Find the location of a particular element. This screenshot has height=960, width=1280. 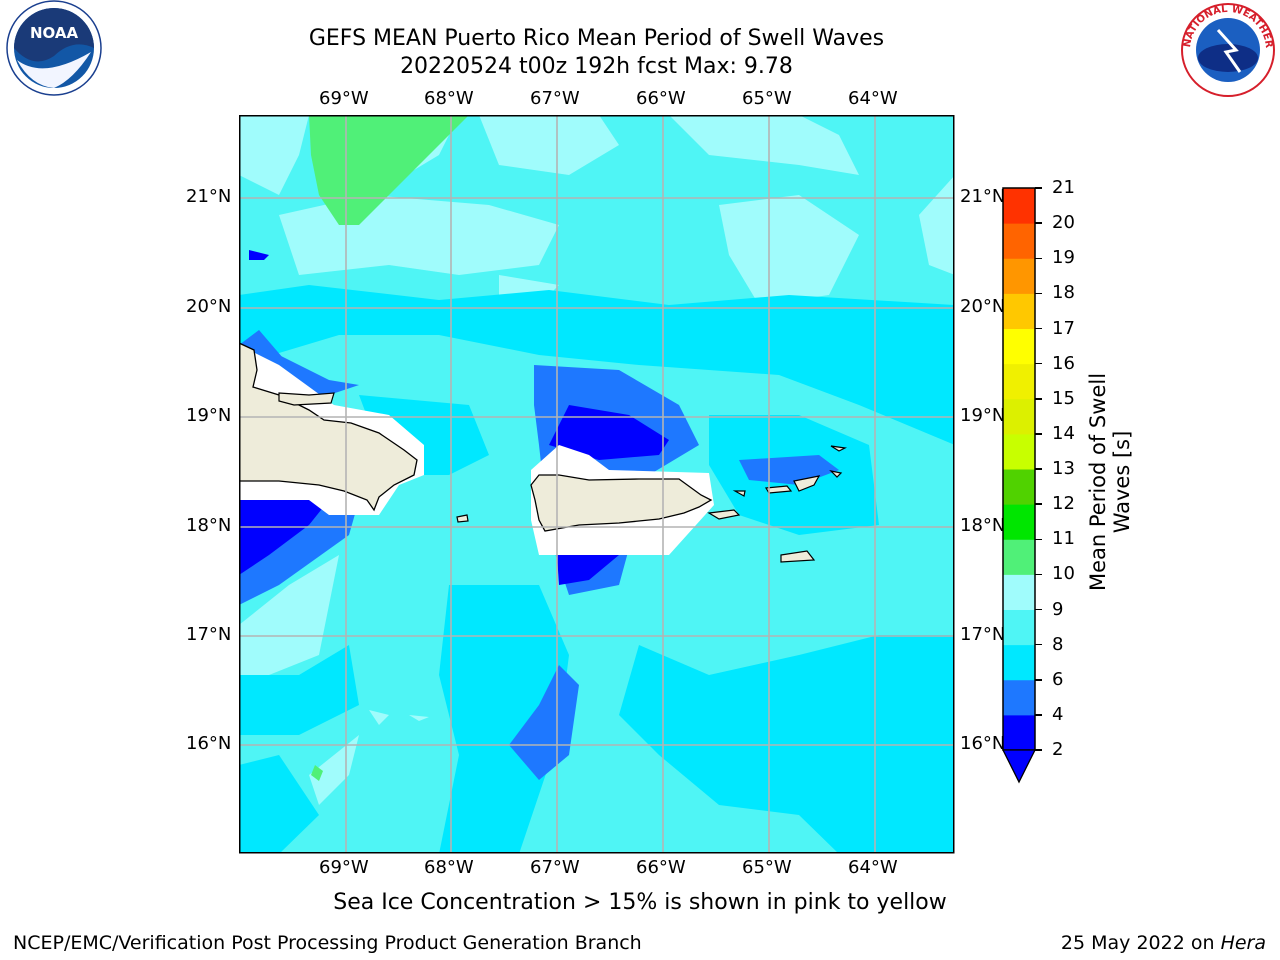

colorbar-tick-label: 11 is located at coordinates (1063, 539).